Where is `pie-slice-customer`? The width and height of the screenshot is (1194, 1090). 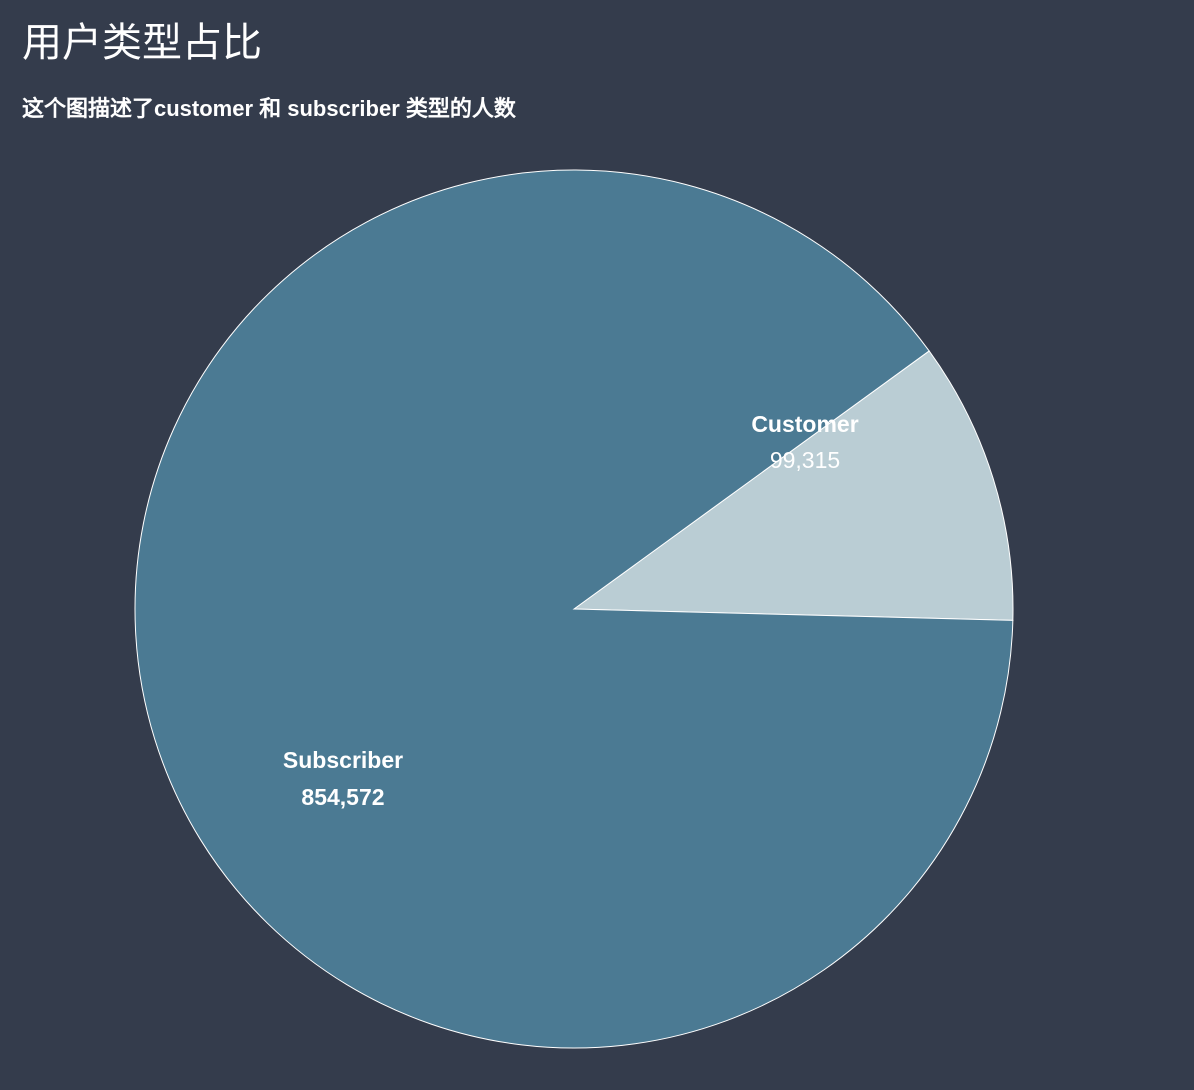
pie-slice-customer is located at coordinates (793, 485).